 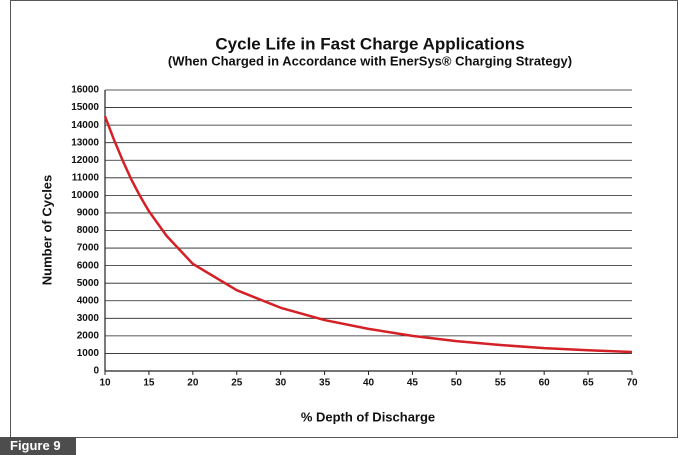 I want to click on x-tick-label: 15, so click(x=149, y=383).